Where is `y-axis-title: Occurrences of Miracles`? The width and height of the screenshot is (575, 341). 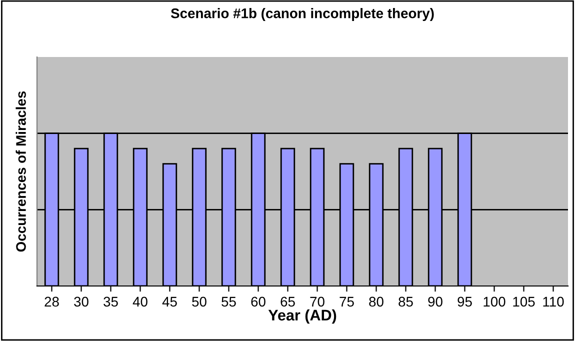
y-axis-title: Occurrences of Miracles is located at coordinates (21, 171).